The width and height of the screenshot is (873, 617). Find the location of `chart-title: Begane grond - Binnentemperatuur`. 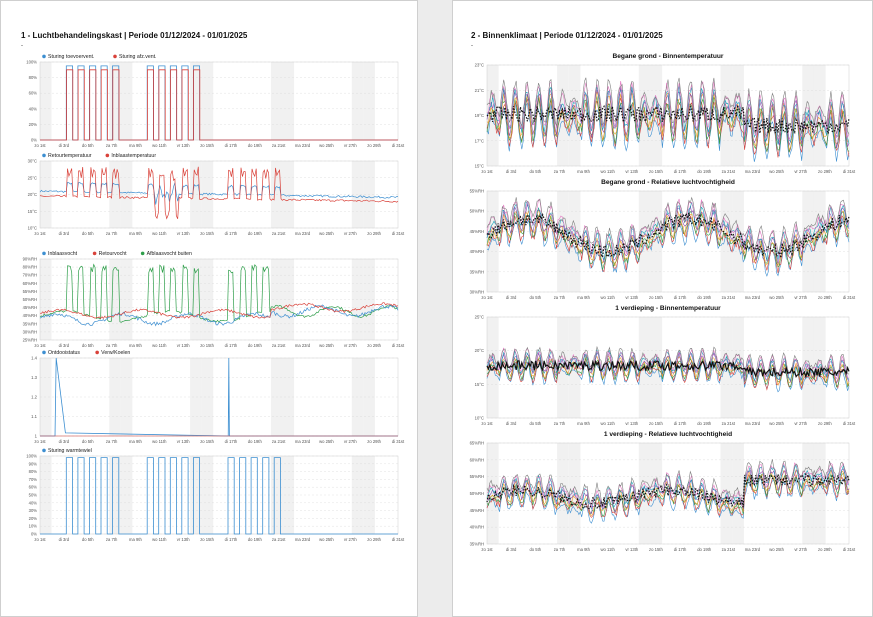

chart-title: Begane grond - Binnentemperatuur is located at coordinates (667, 56).